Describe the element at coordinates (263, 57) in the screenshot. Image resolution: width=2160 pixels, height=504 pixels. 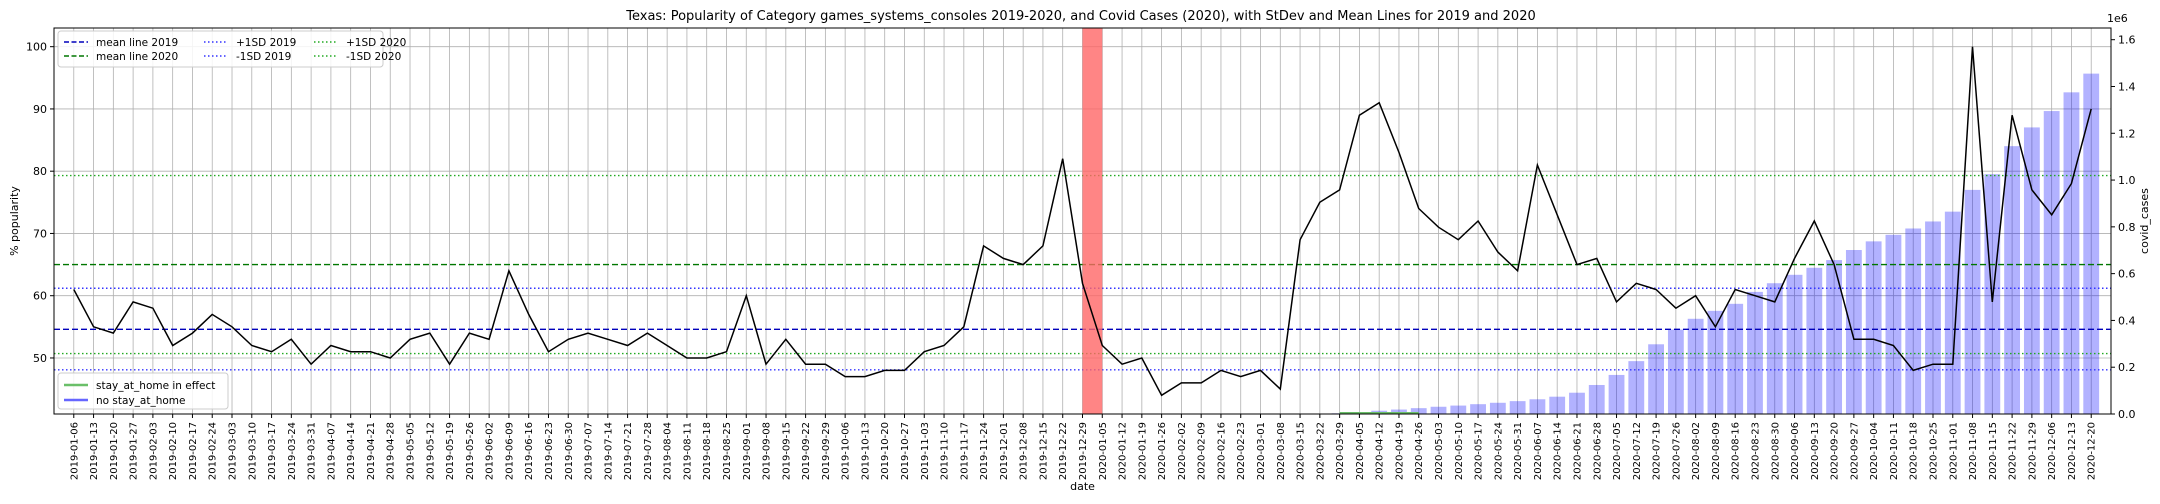
I see `legend-label: -1SD 2019` at that location.